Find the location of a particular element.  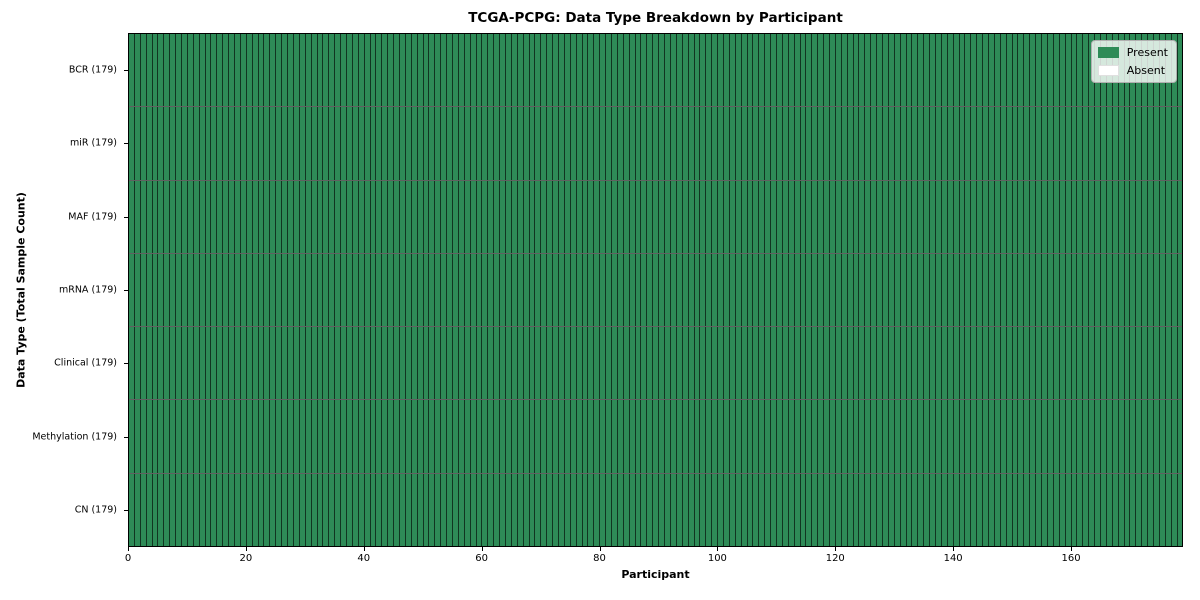

y-tick-mark is located at coordinates (126, 217).